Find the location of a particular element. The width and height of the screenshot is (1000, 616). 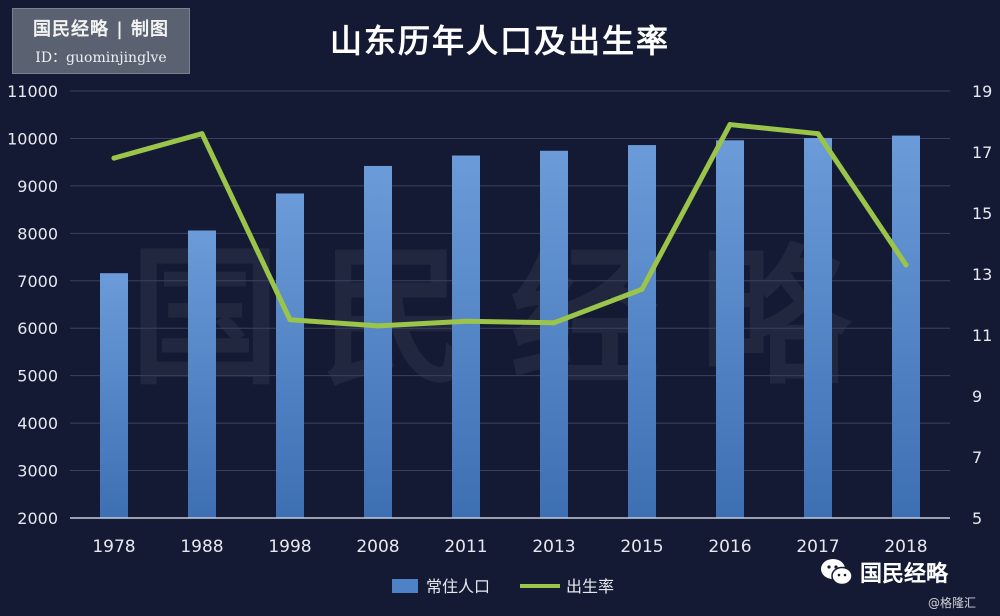

y-left-tick-label: 9000 is located at coordinates (37, 186).